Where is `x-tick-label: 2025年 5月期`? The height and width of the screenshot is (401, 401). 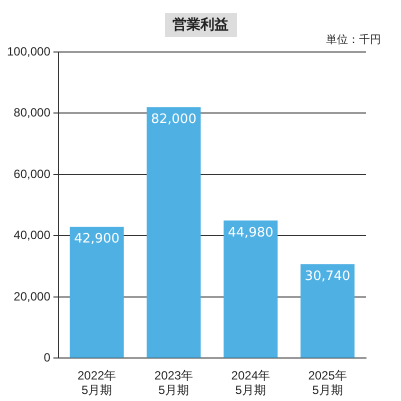
x-tick-label: 2025年 5月期 is located at coordinates (327, 383).